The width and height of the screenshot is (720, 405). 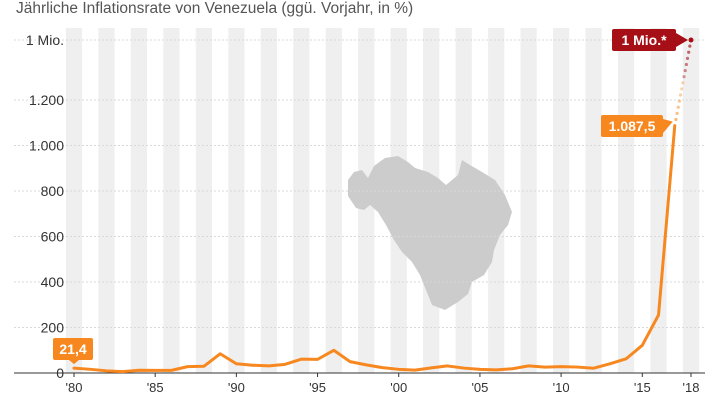 I want to click on x-tick-label: '85, so click(x=155, y=387).